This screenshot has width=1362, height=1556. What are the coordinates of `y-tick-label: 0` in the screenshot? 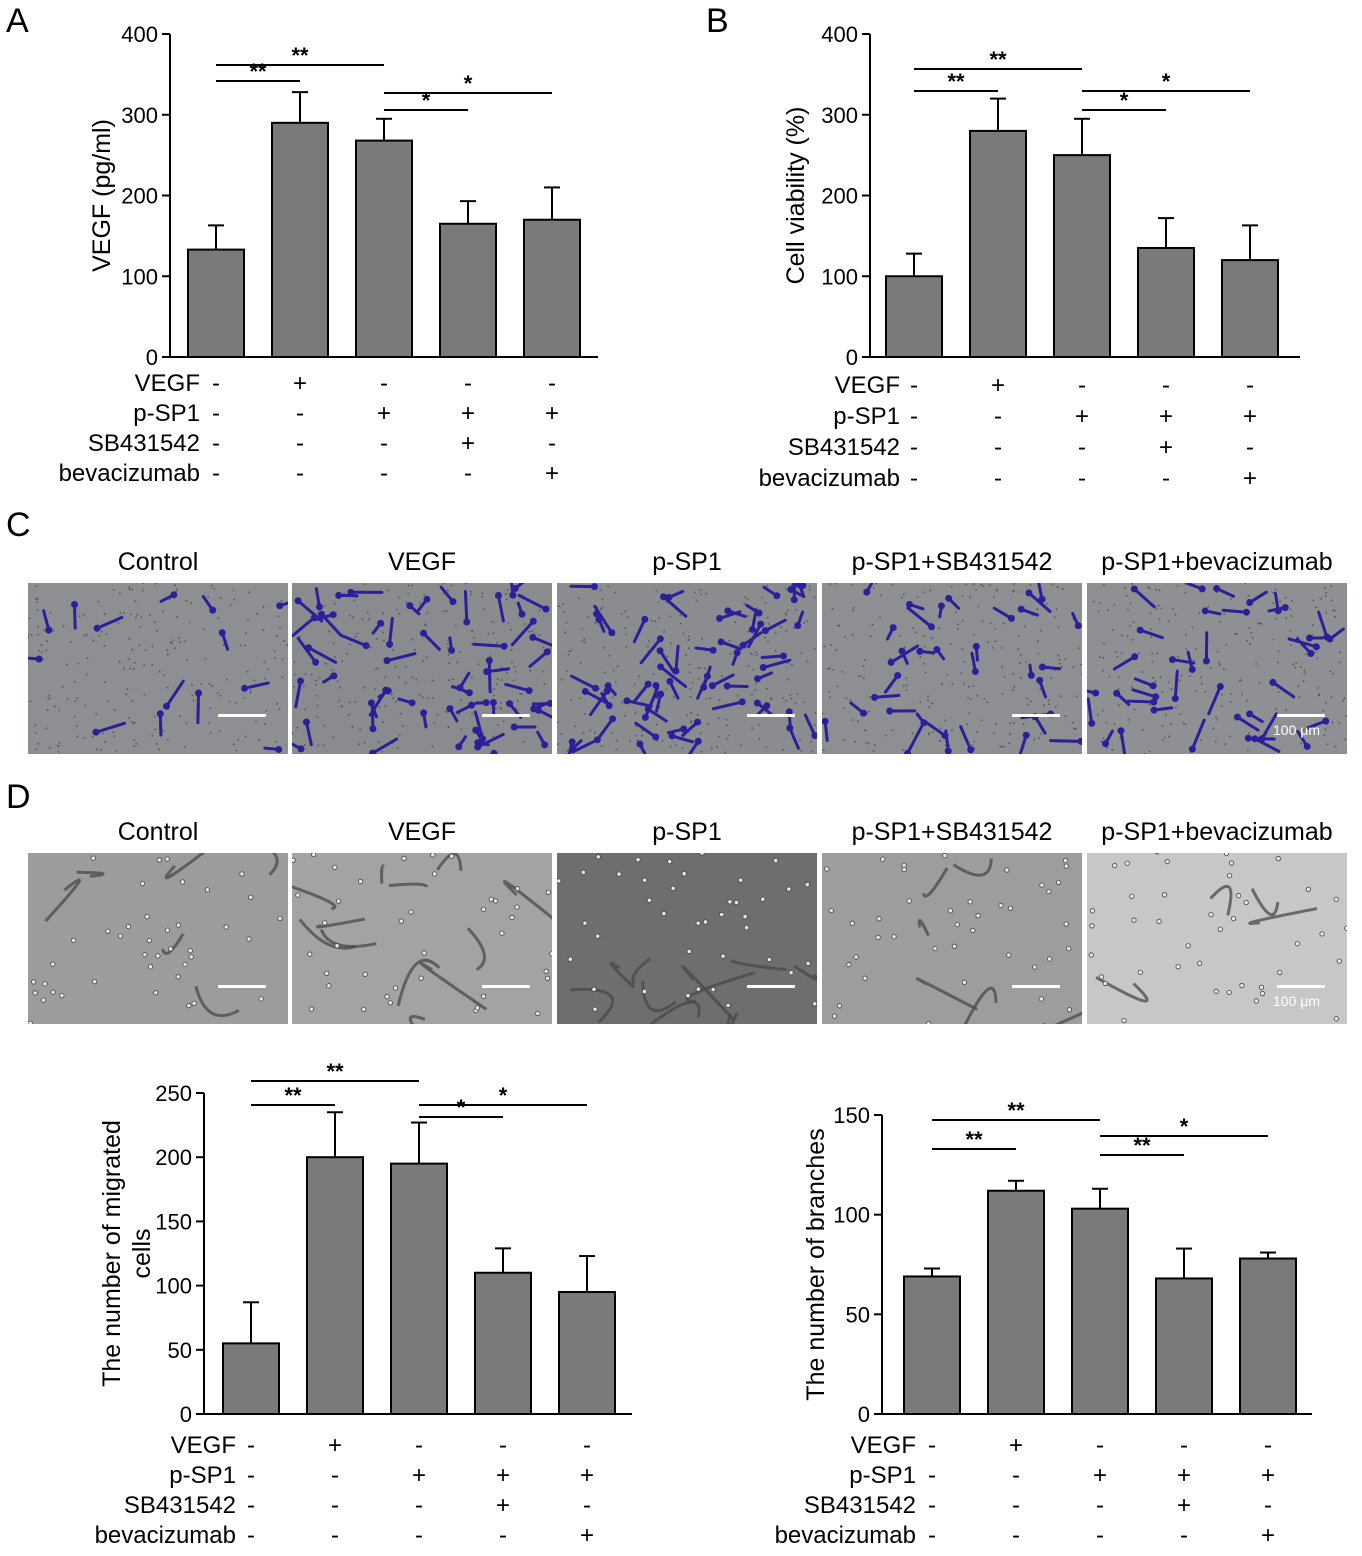 It's located at (152, 357).